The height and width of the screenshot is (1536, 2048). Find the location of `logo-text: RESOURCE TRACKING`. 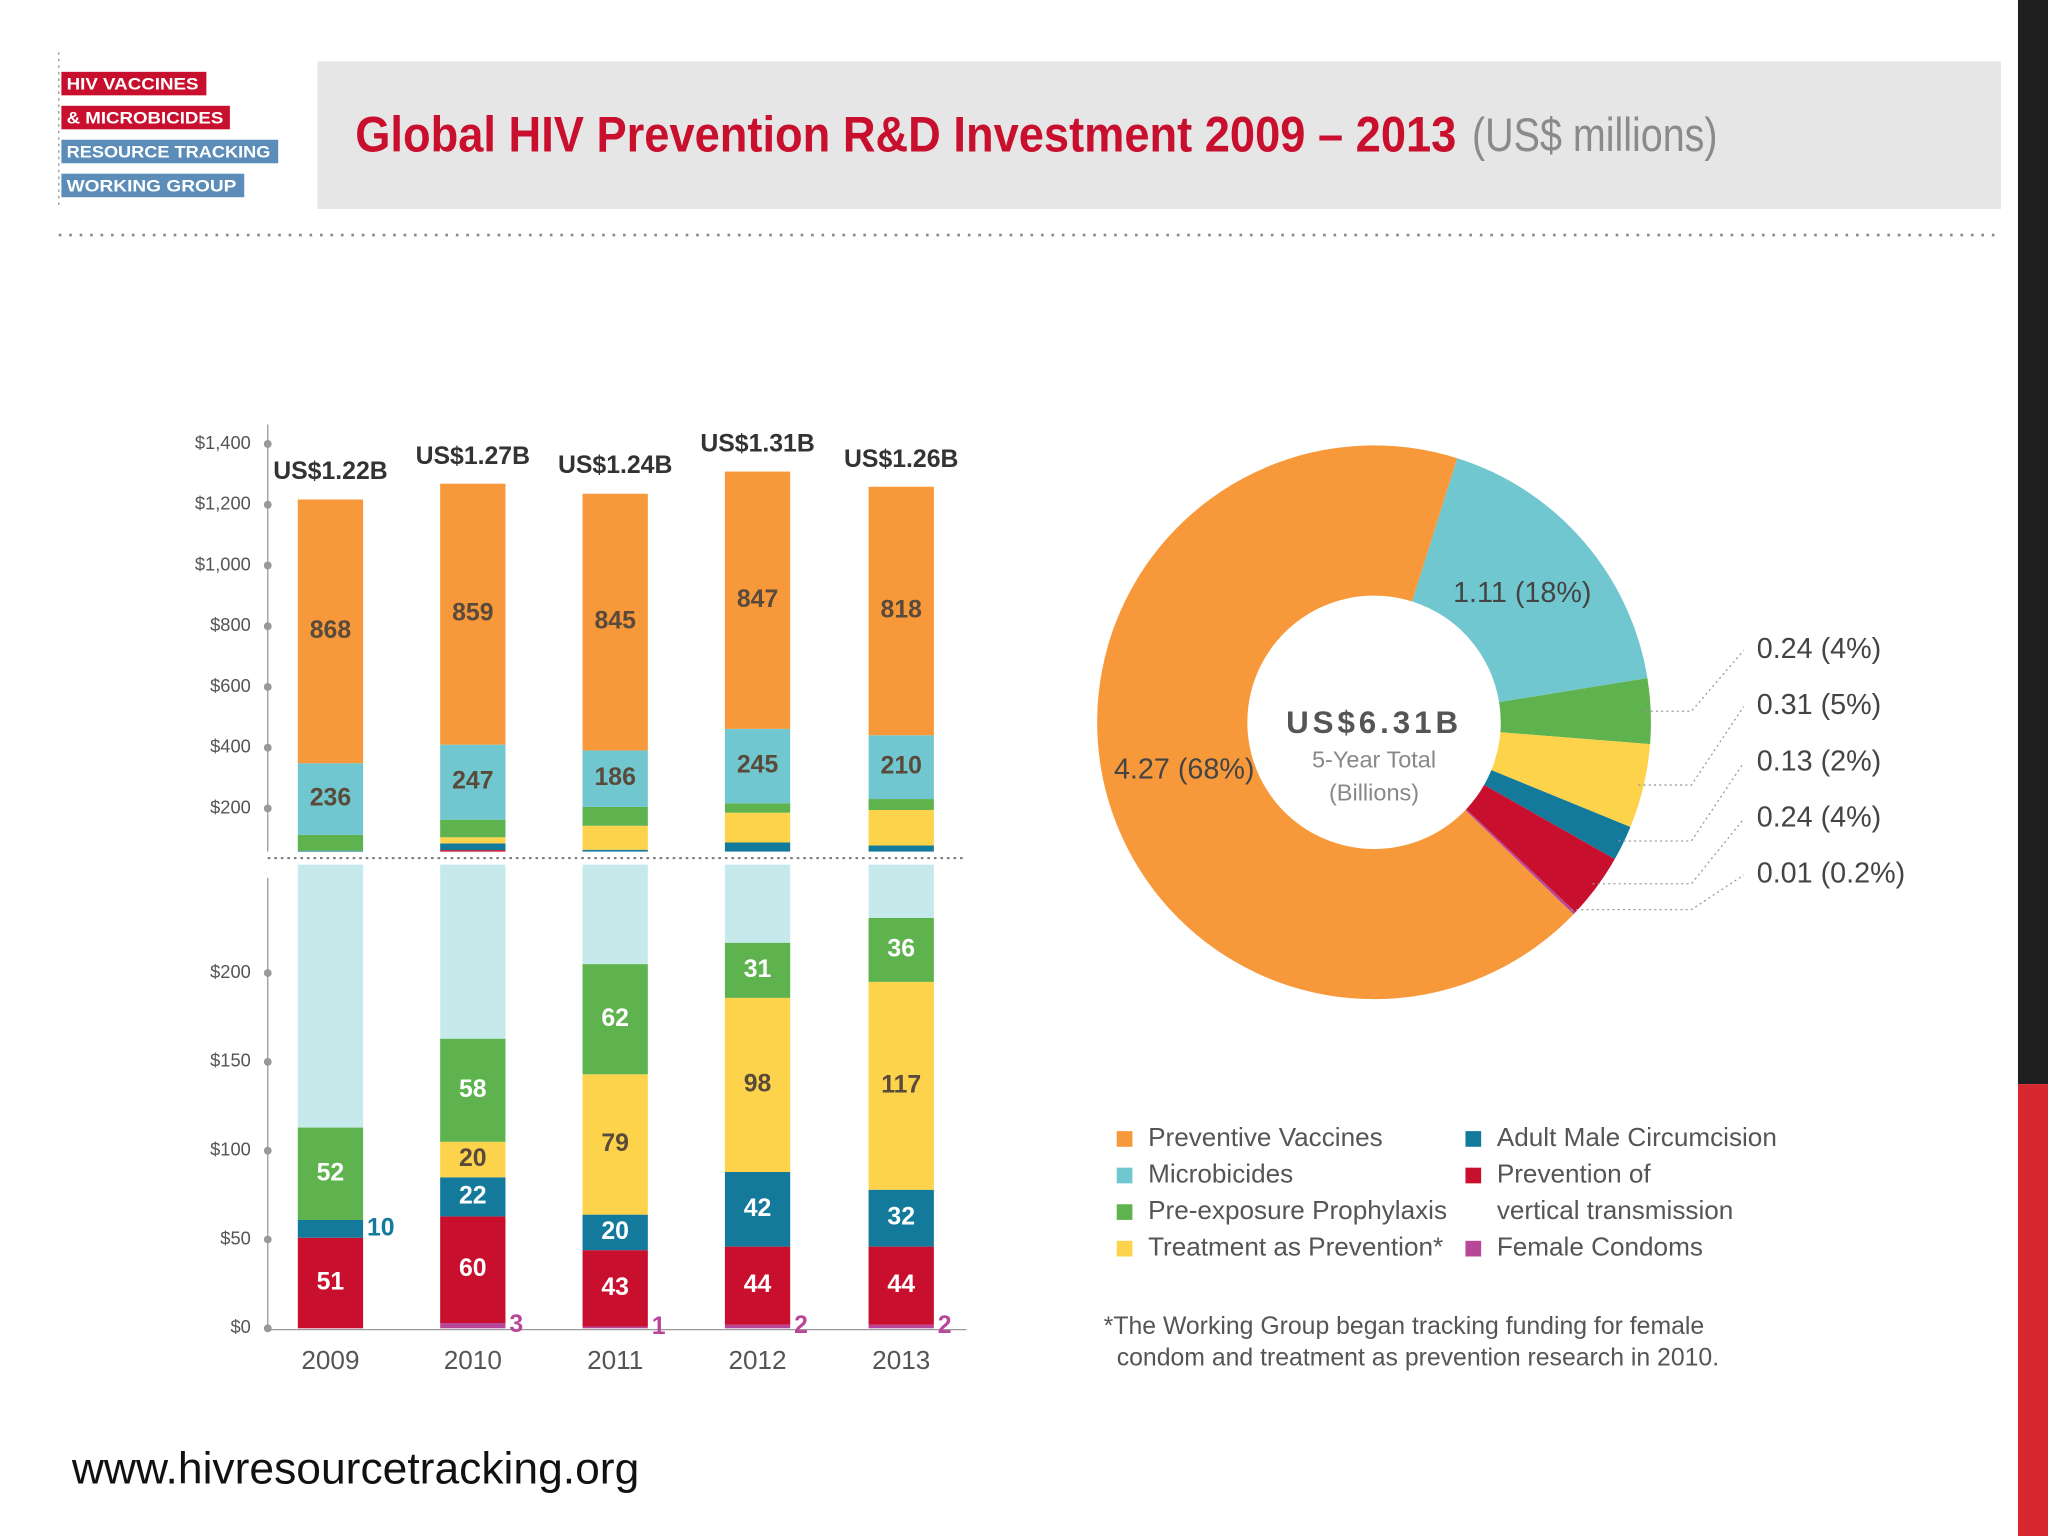

logo-text: RESOURCE TRACKING is located at coordinates (169, 151).